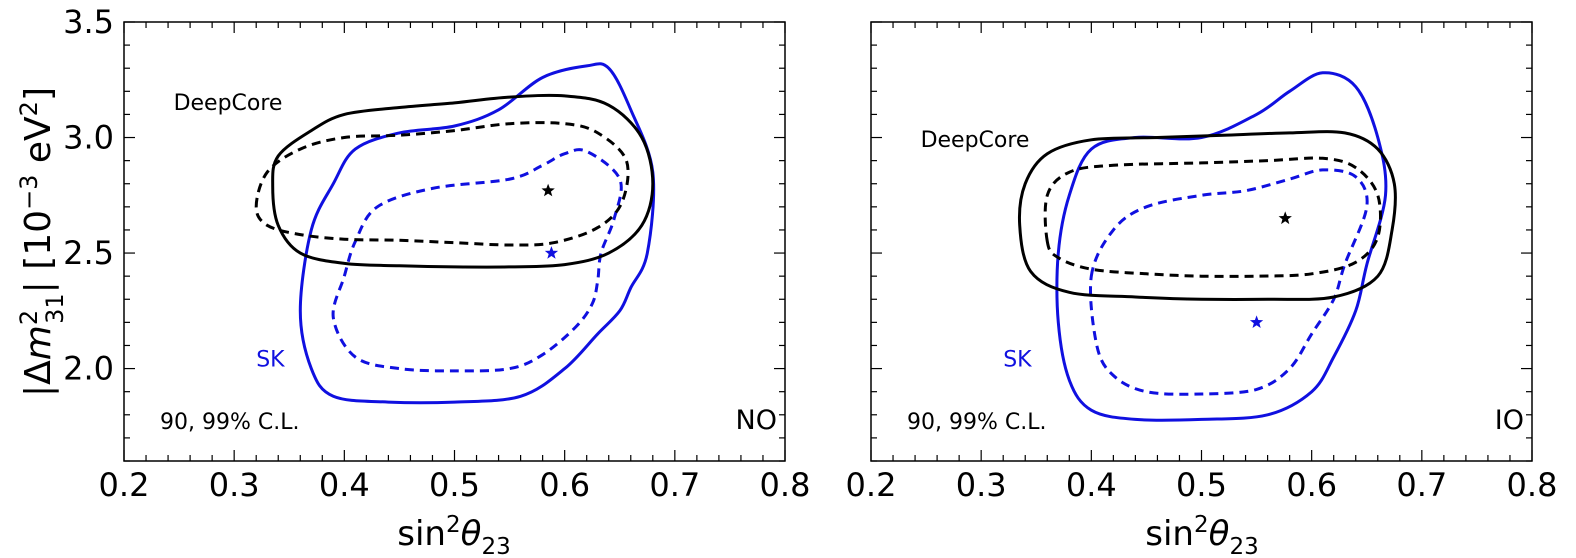 The width and height of the screenshot is (1576, 558). I want to click on x-axis-label-left: sin2θ23, so click(453, 535).